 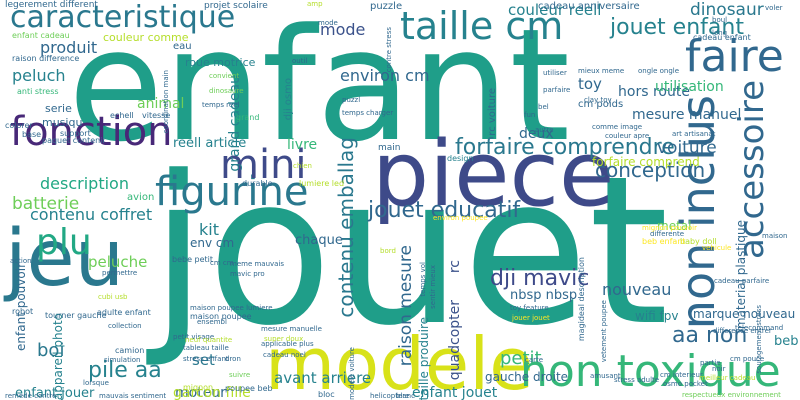 What do you see at coordinates (236, 6) in the screenshot?
I see `cloud-word: projet scolaire` at bounding box center [236, 6].